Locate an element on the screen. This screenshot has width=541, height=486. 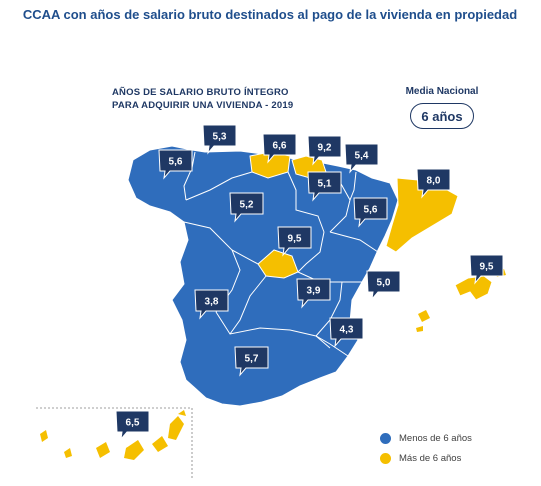
callout-value: 5,3 is located at coordinates (220, 137).